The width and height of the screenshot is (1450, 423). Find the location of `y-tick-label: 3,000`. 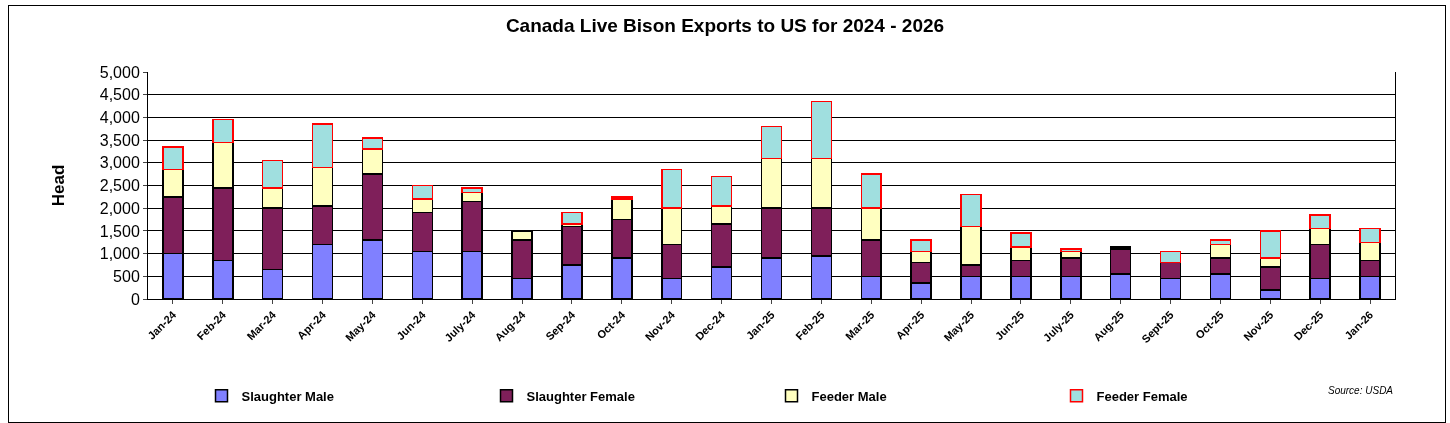

y-tick-label: 3,000 is located at coordinates (119, 163).